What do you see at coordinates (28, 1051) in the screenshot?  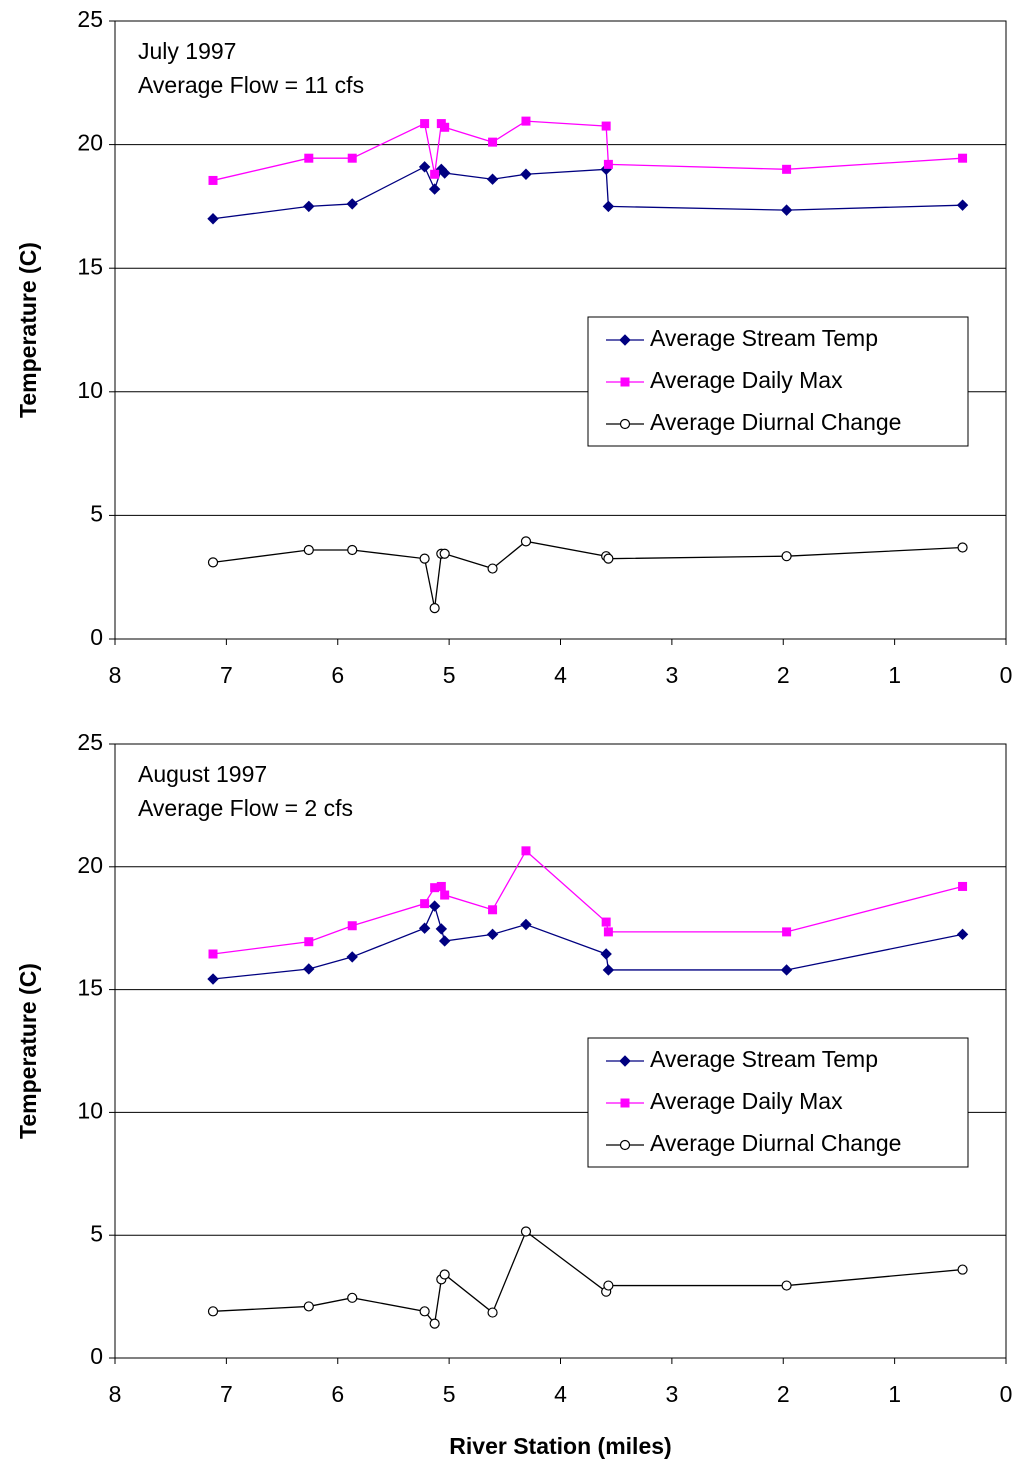 I see `y-axis-label: Temperature (C)` at bounding box center [28, 1051].